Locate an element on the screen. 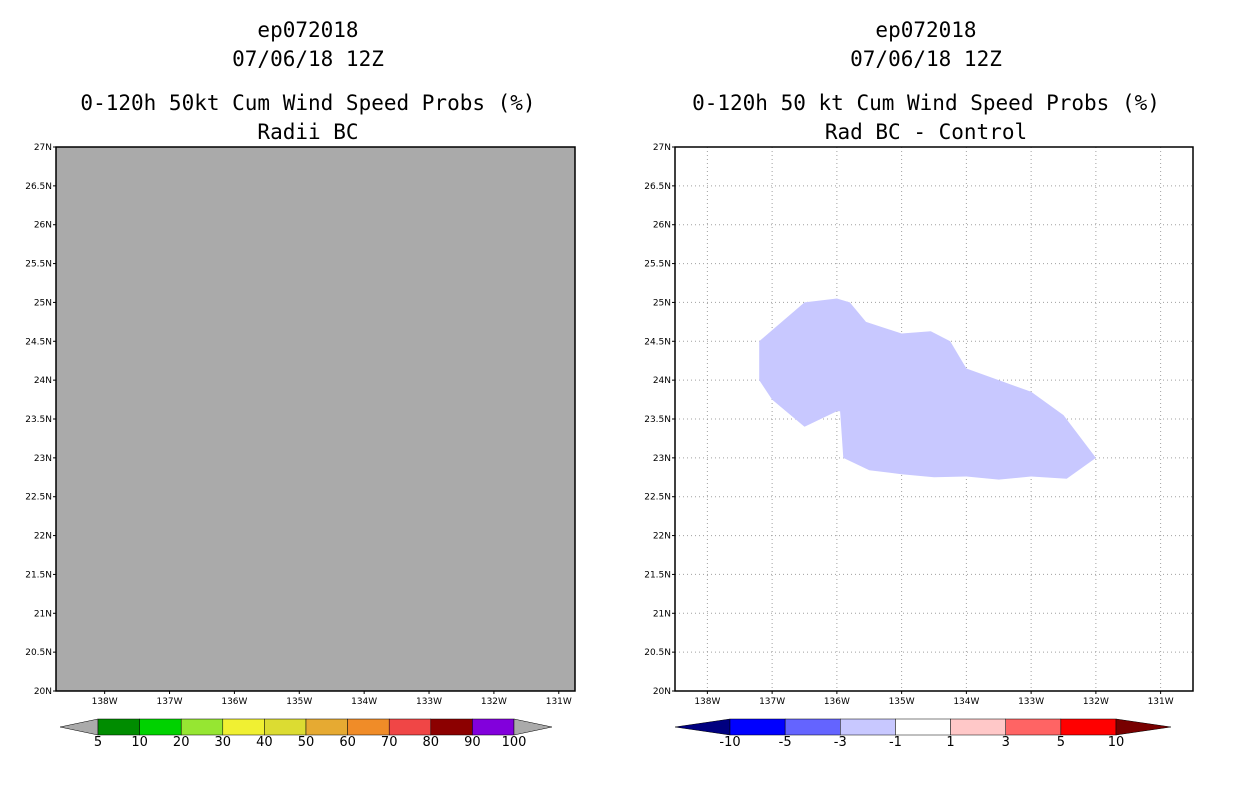 This screenshot has width=1236, height=800. p1-colorbar-label: 90 is located at coordinates (472, 742).